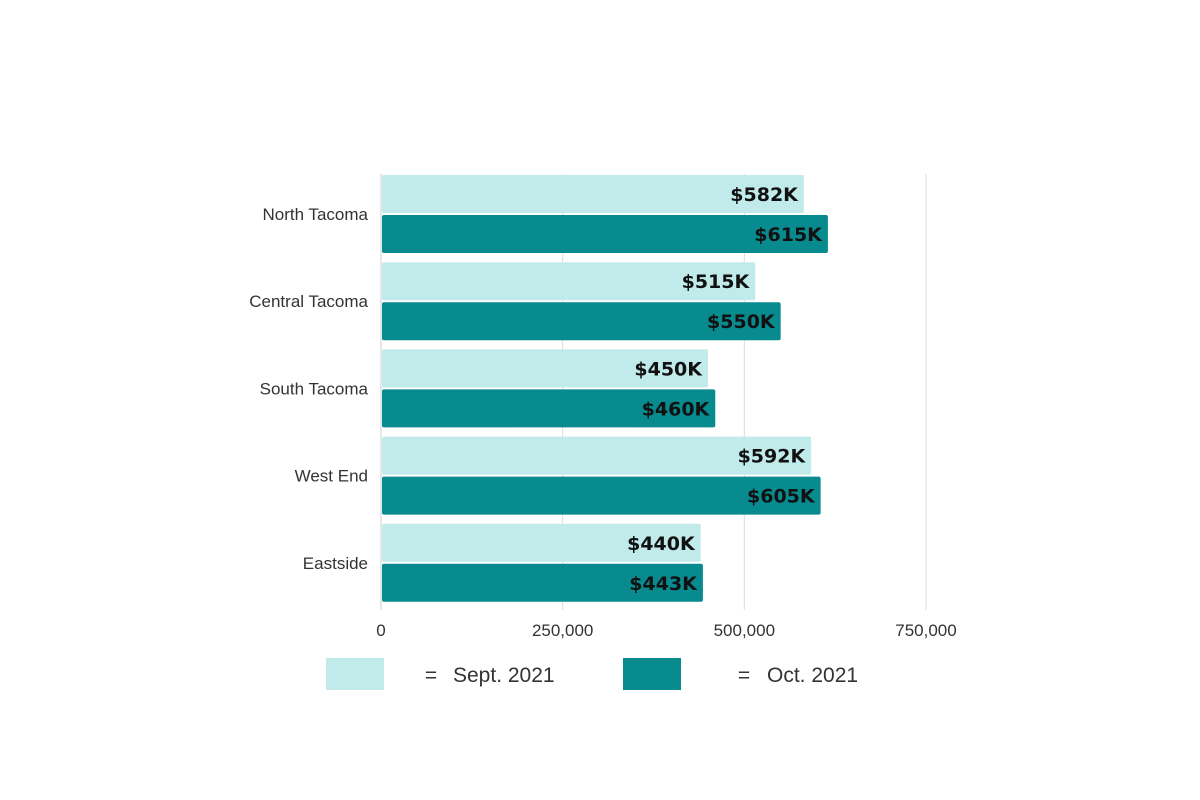 This screenshot has width=1200, height=800. What do you see at coordinates (581, 321) in the screenshot?
I see `bar-oct-2021-central-tacoma` at bounding box center [581, 321].